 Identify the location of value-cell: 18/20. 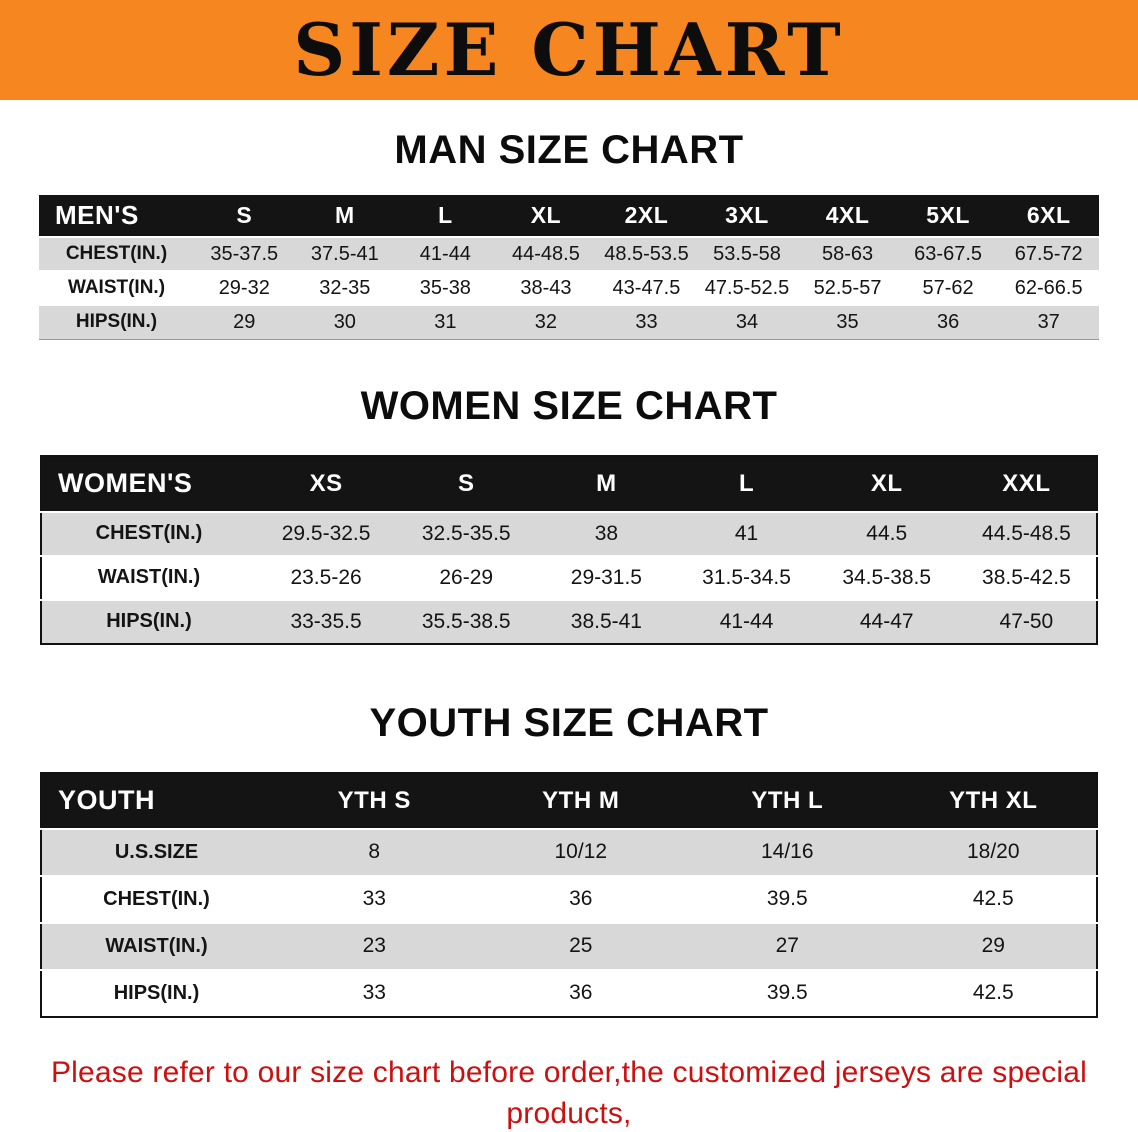
(993, 851).